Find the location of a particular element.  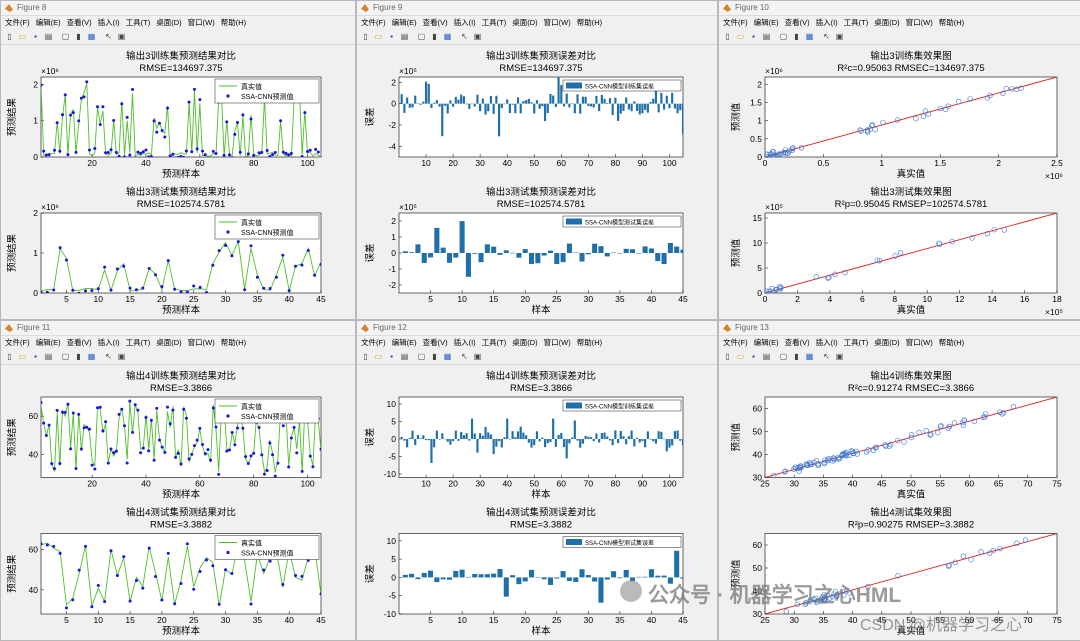

window-titlebar: Figure 10 is located at coordinates (899, 8).